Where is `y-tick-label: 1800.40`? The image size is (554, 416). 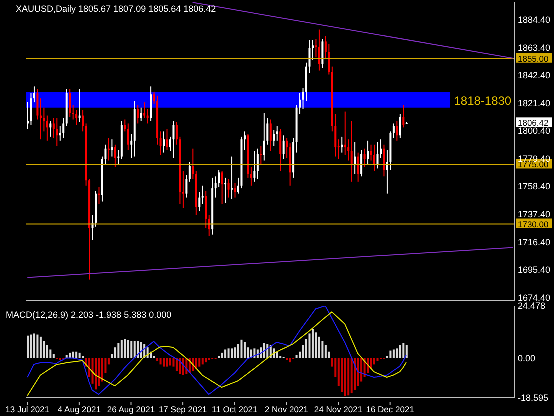 y-tick-label: 1800.40 is located at coordinates (534, 131).